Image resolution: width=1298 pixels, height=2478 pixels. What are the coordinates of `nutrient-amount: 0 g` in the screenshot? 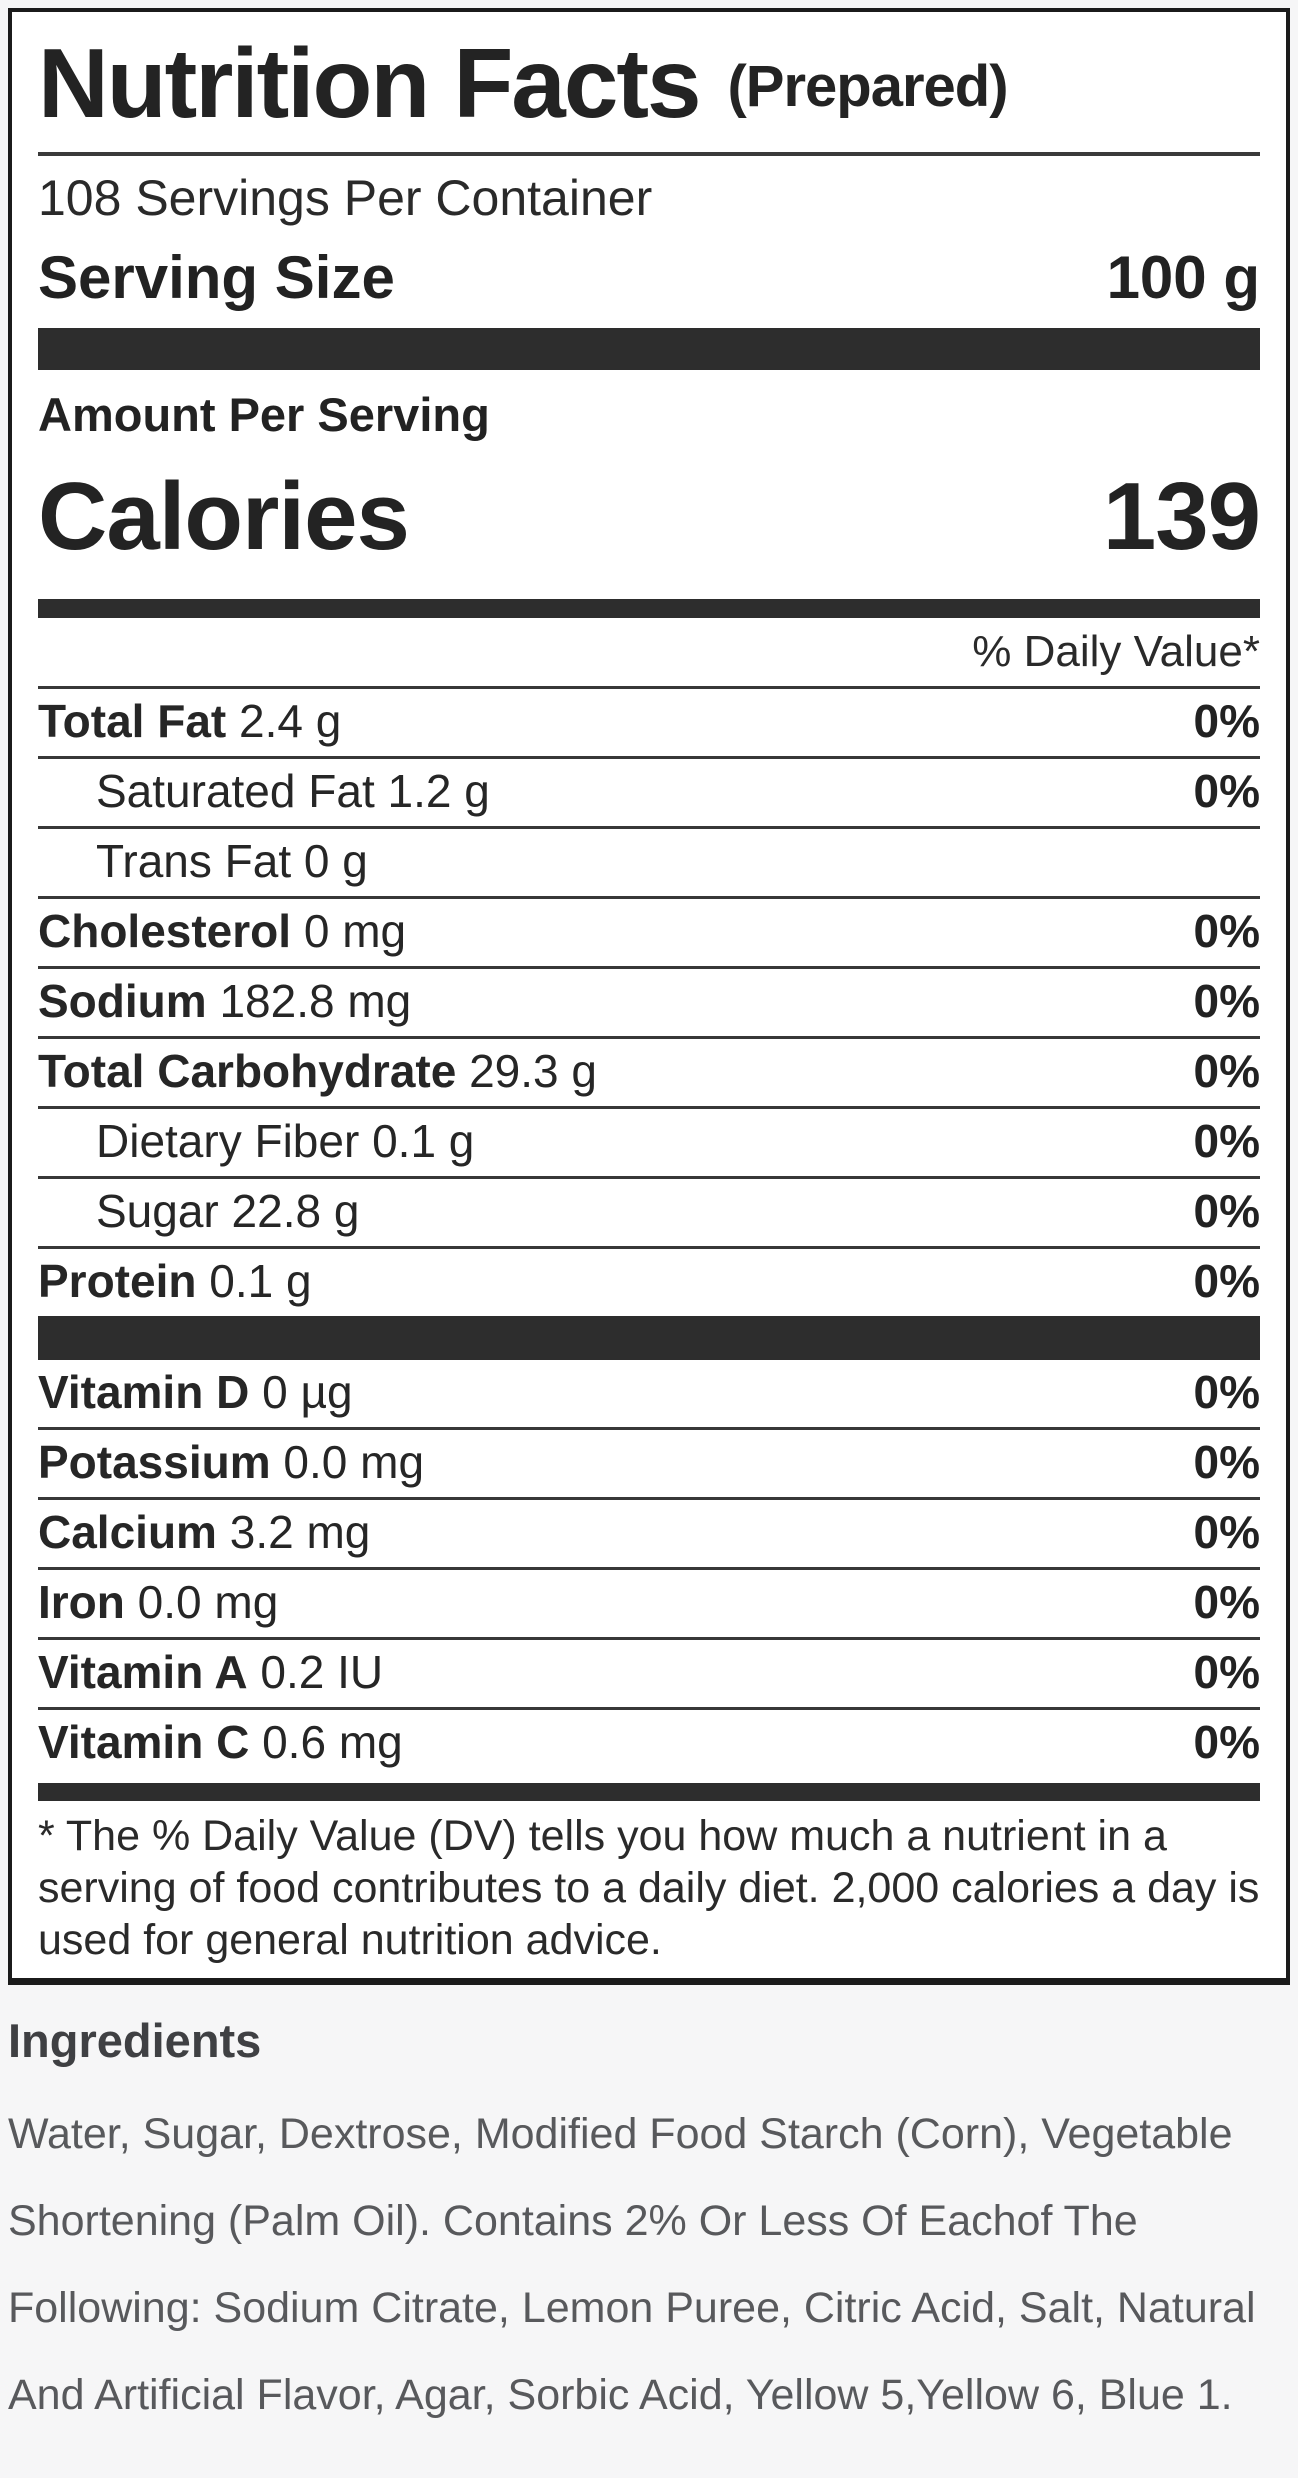 It's located at (329, 860).